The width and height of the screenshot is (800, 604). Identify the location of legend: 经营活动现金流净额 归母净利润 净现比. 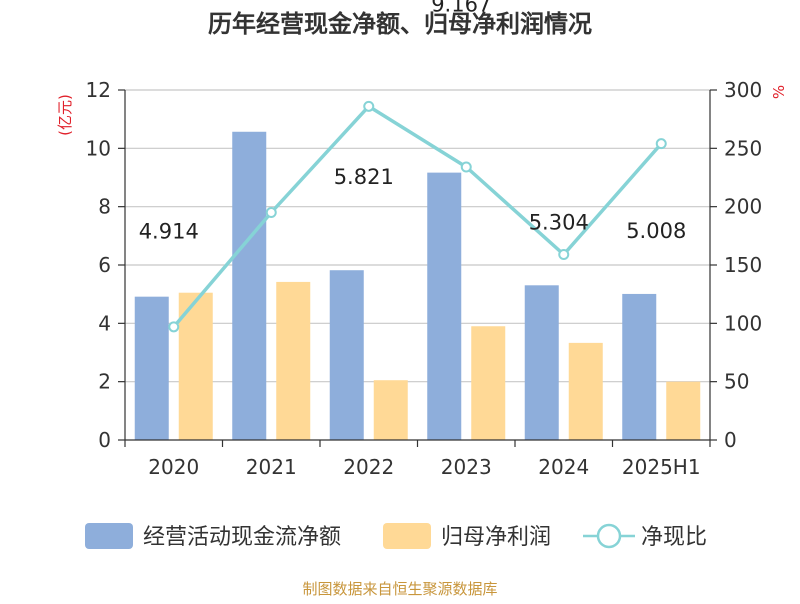
(396, 536).